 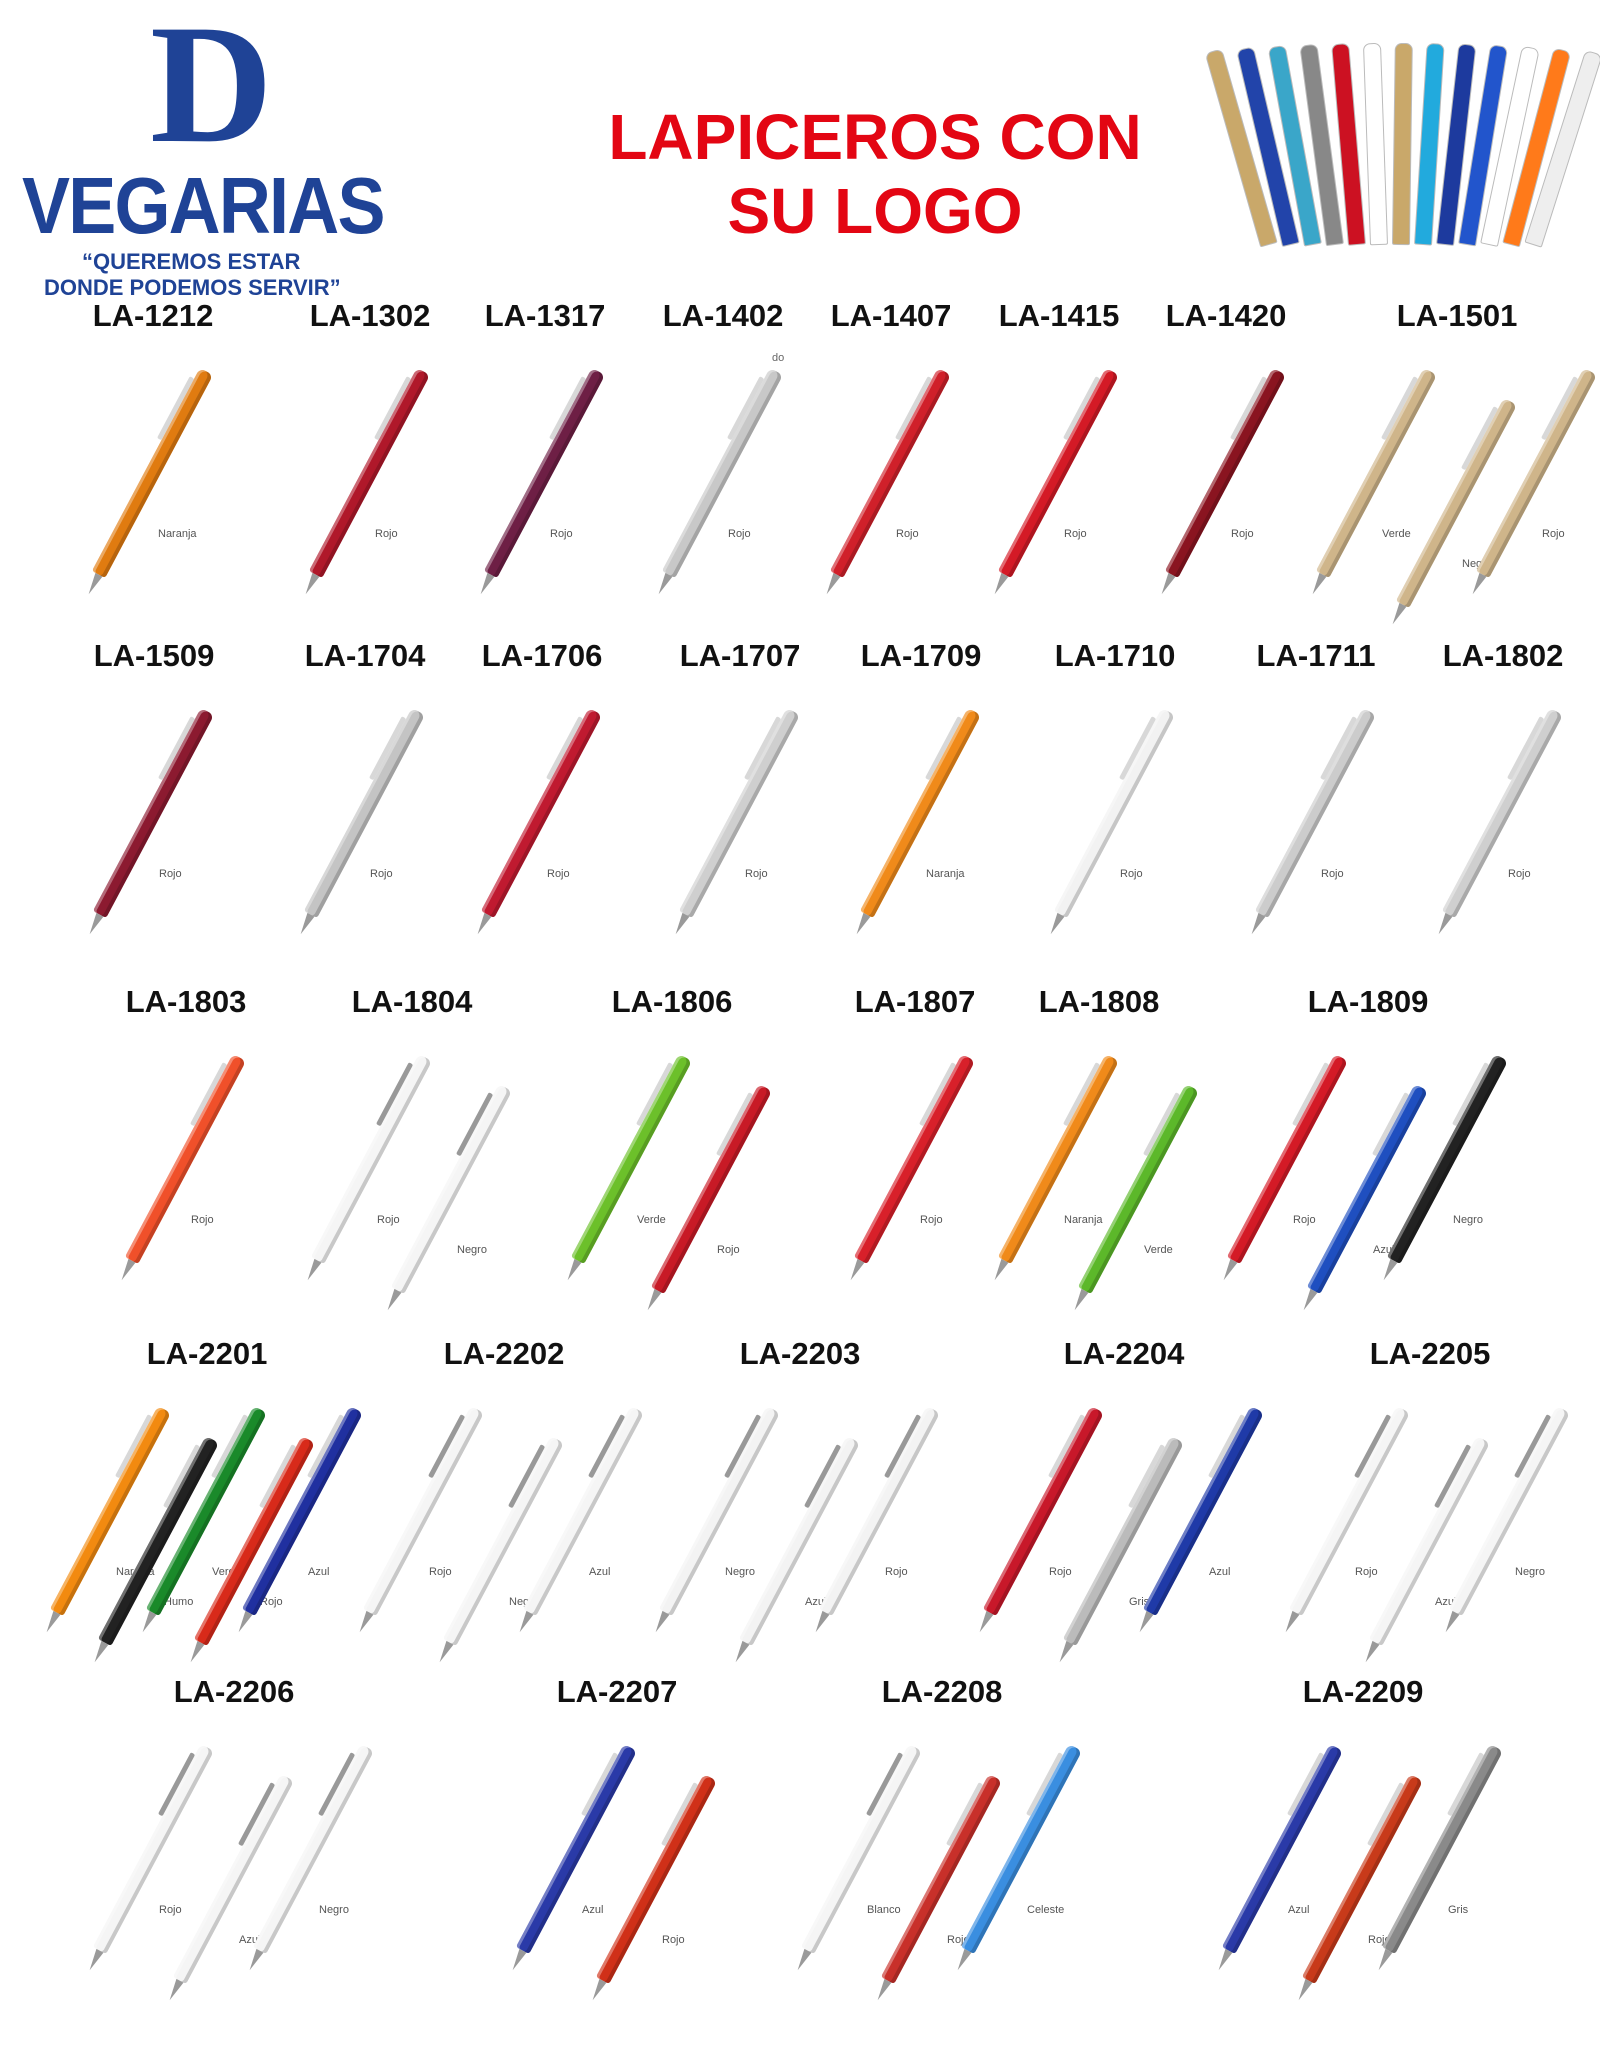 What do you see at coordinates (179, 1602) in the screenshot?
I see `pen-color-label: Humo` at bounding box center [179, 1602].